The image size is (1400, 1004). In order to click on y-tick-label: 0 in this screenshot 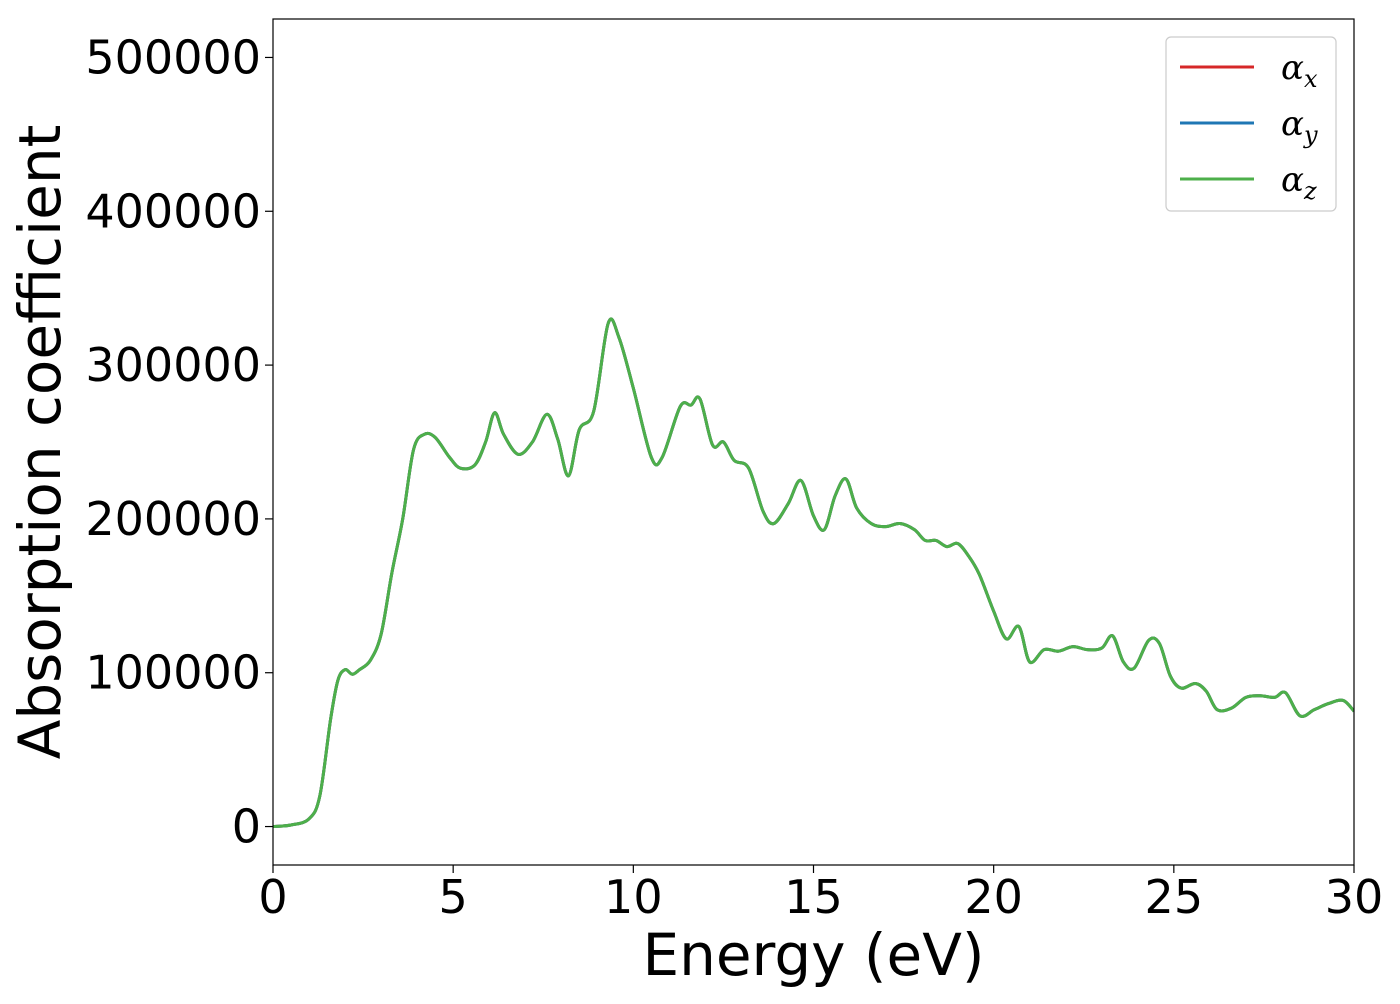, I will do `click(246, 827)`.